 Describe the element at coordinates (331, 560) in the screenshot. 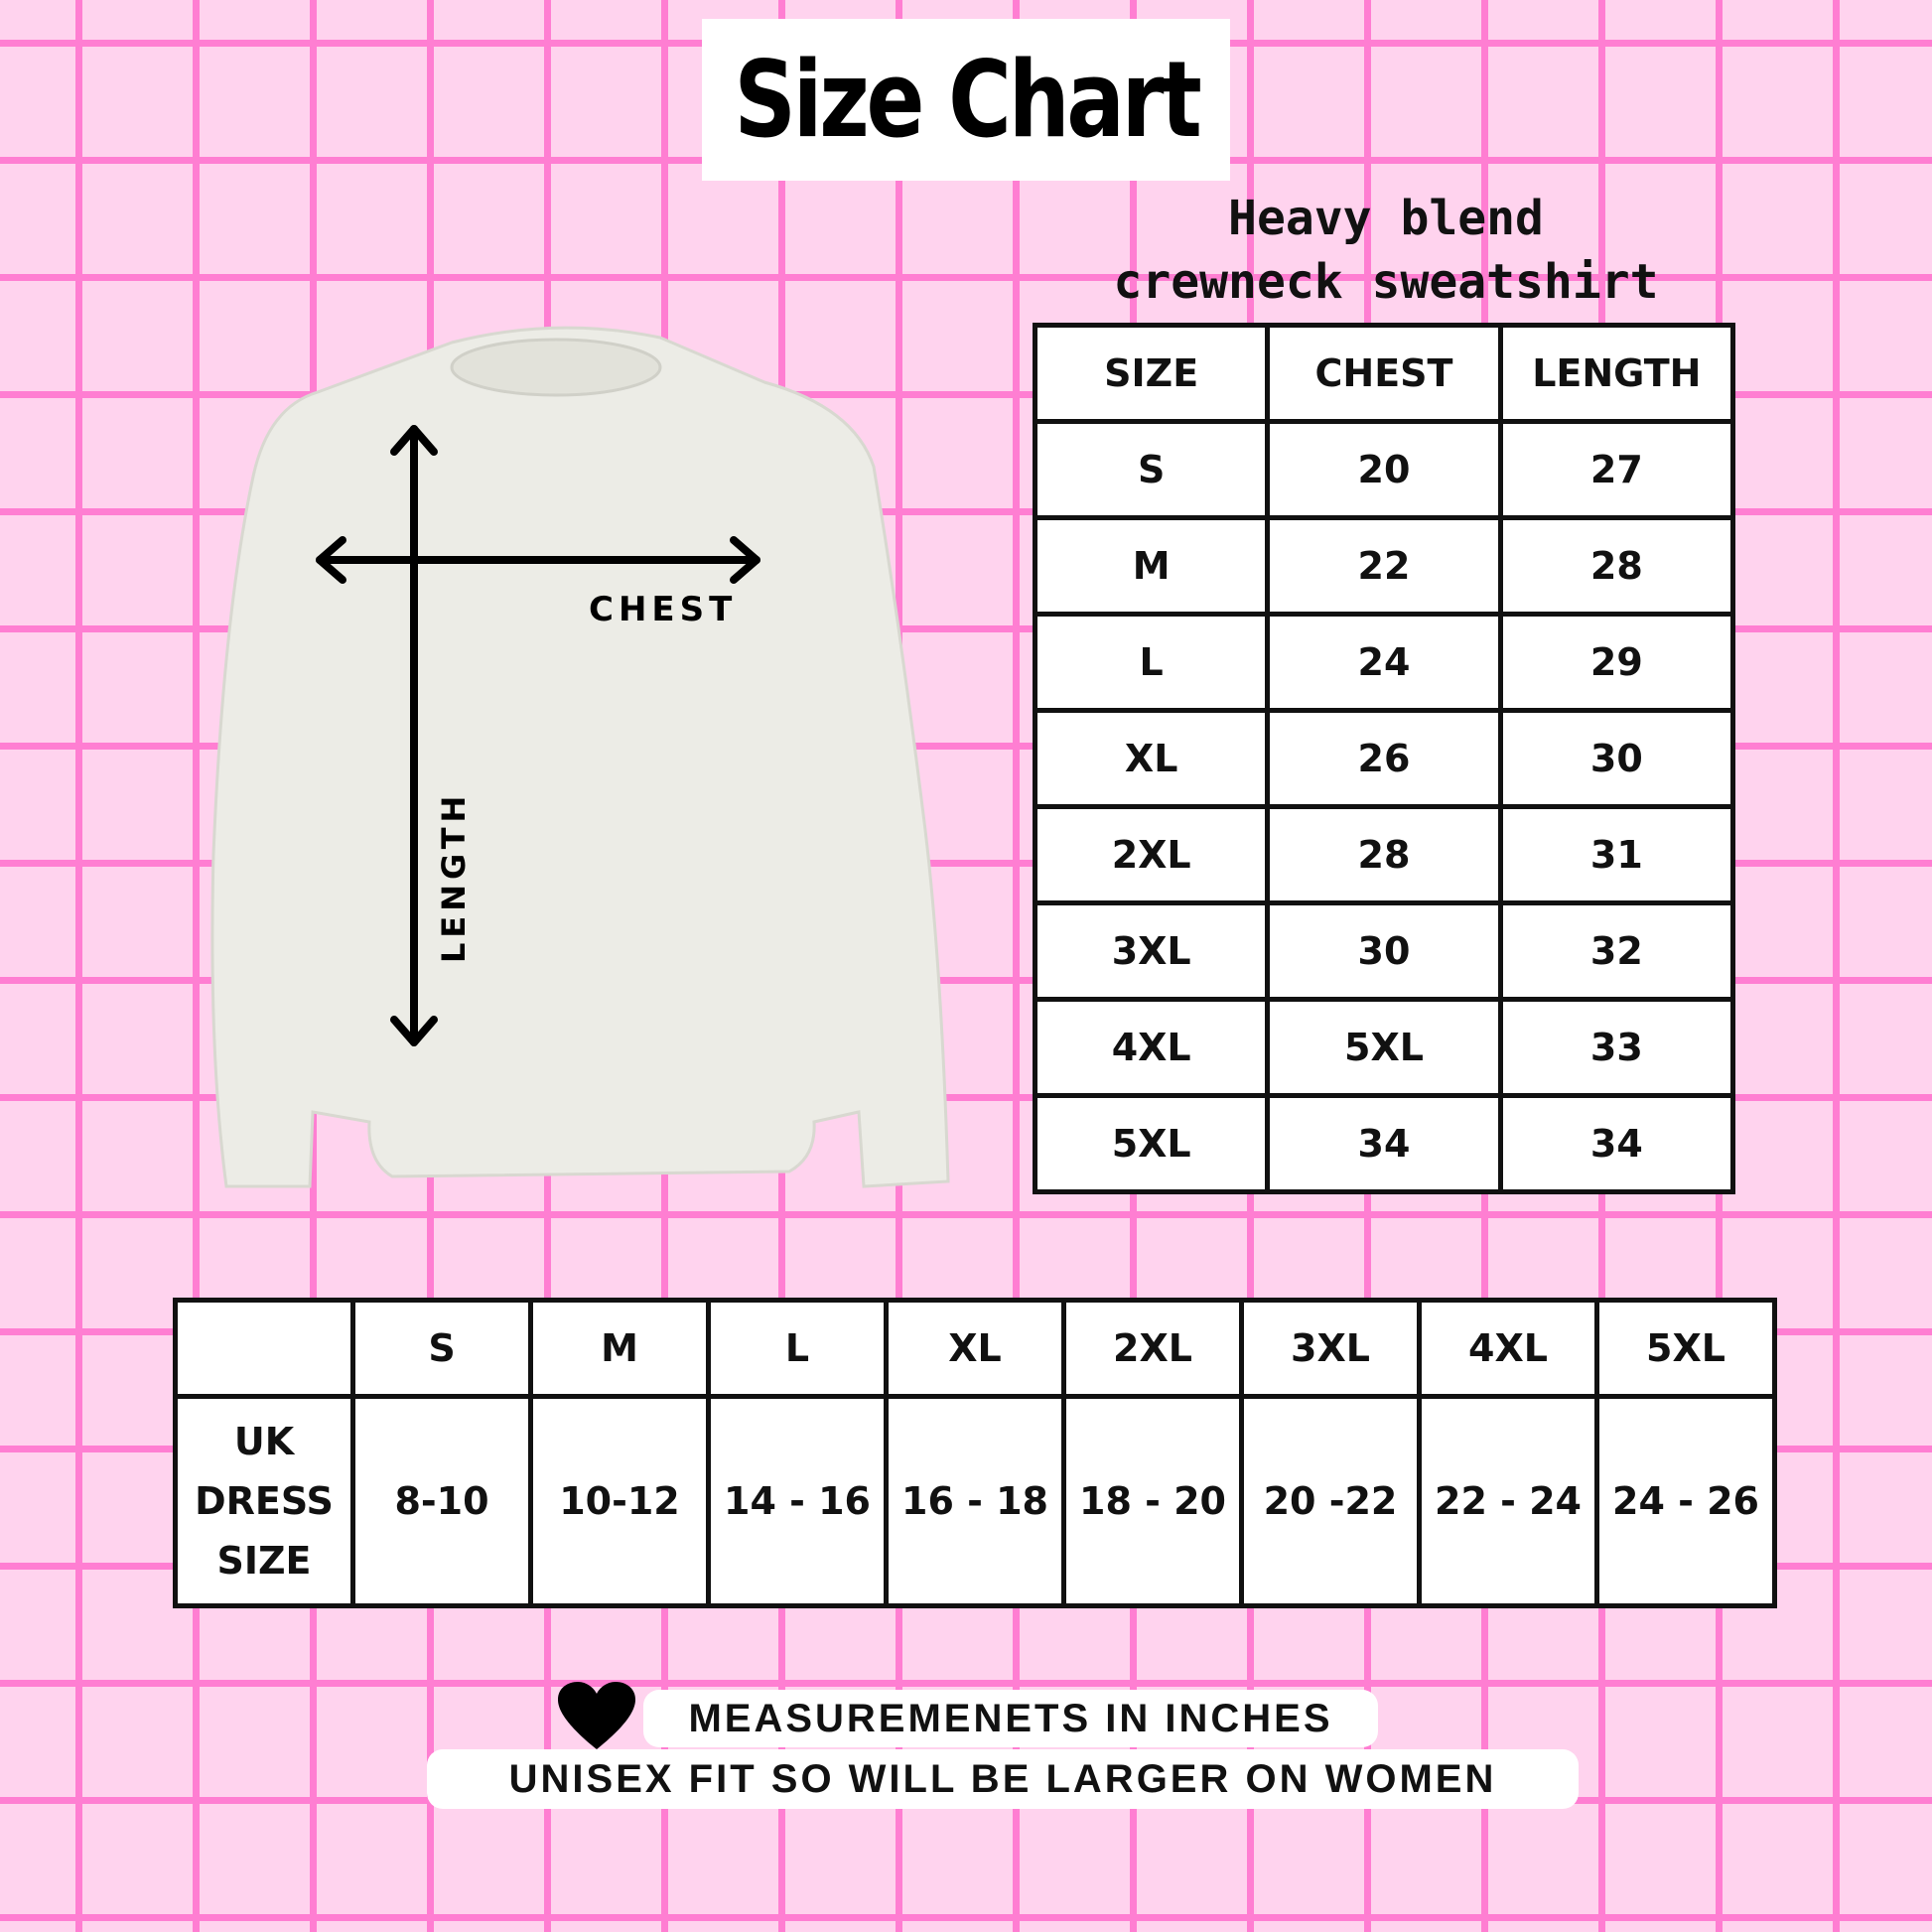

I see `chest-arrow-head-left` at that location.